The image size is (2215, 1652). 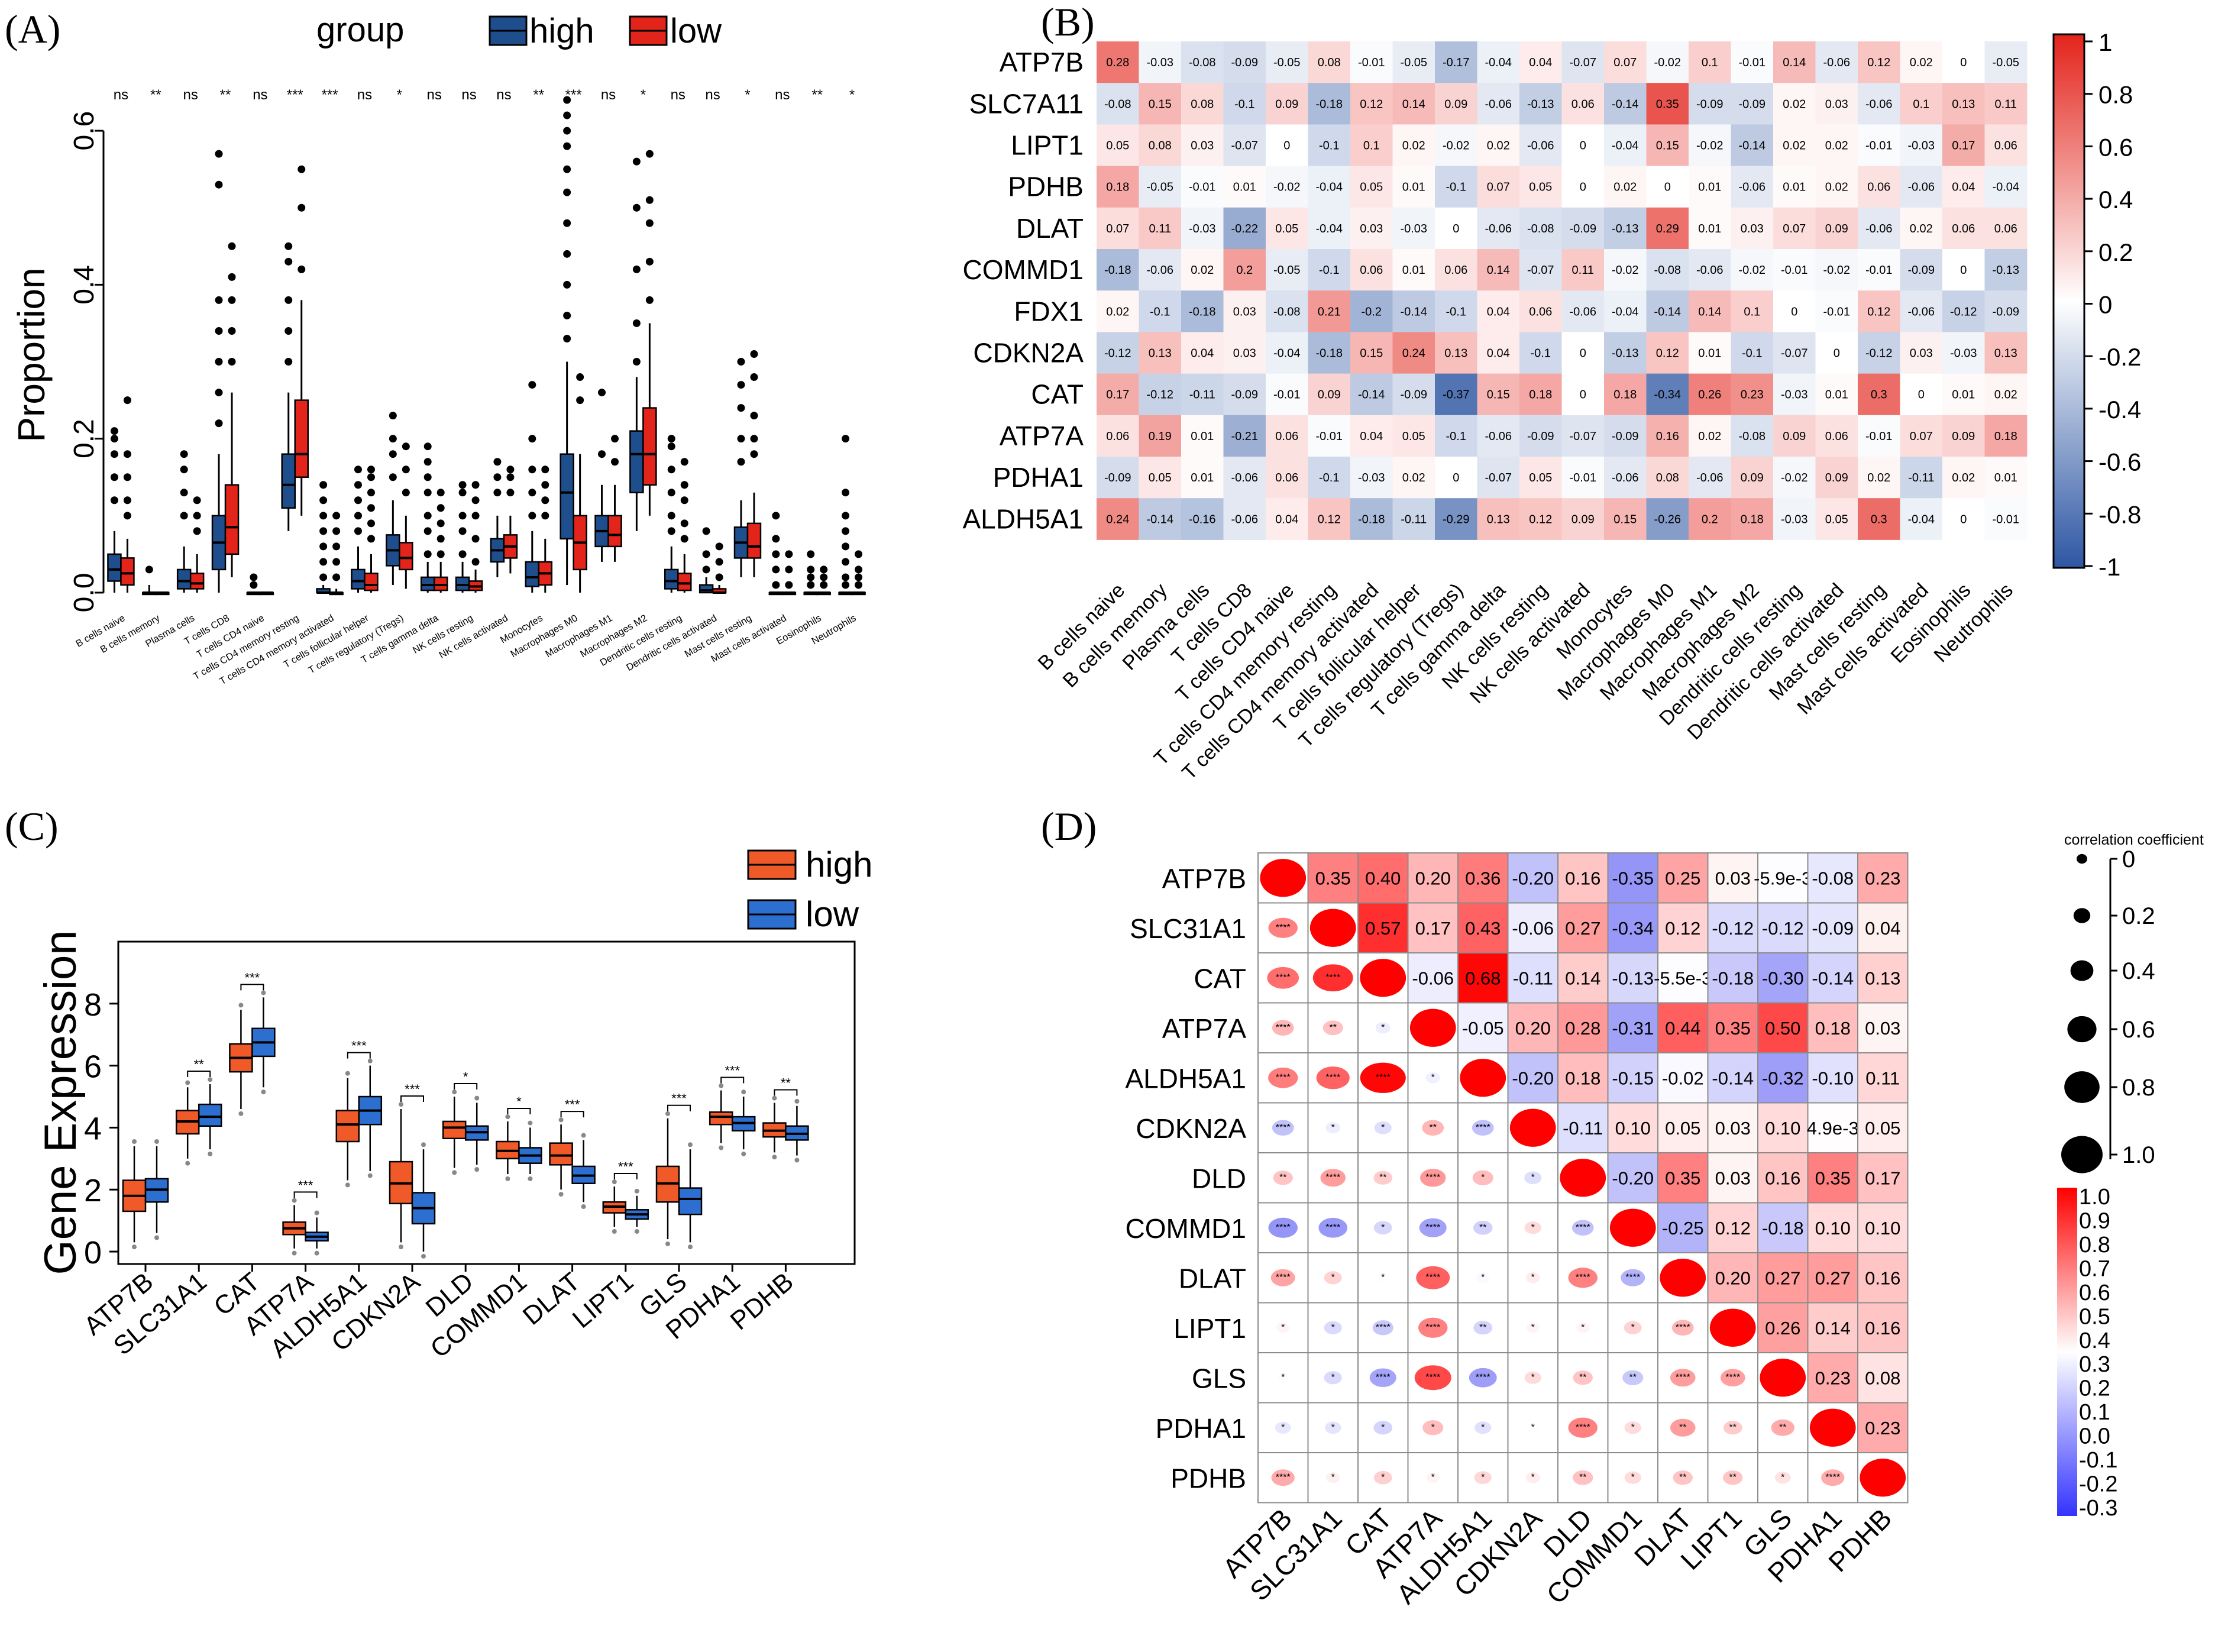 I want to click on matrix-value: 0.27, so click(x=1582, y=928).